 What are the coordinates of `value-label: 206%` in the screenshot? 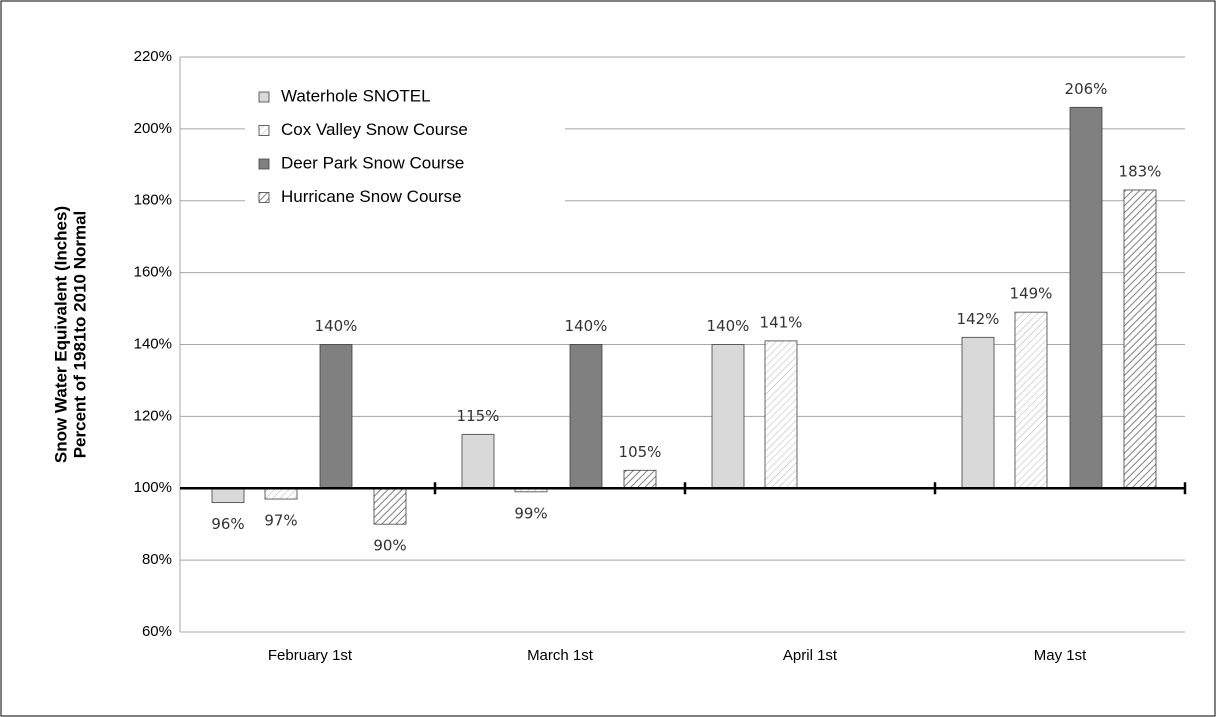 It's located at (1086, 89).